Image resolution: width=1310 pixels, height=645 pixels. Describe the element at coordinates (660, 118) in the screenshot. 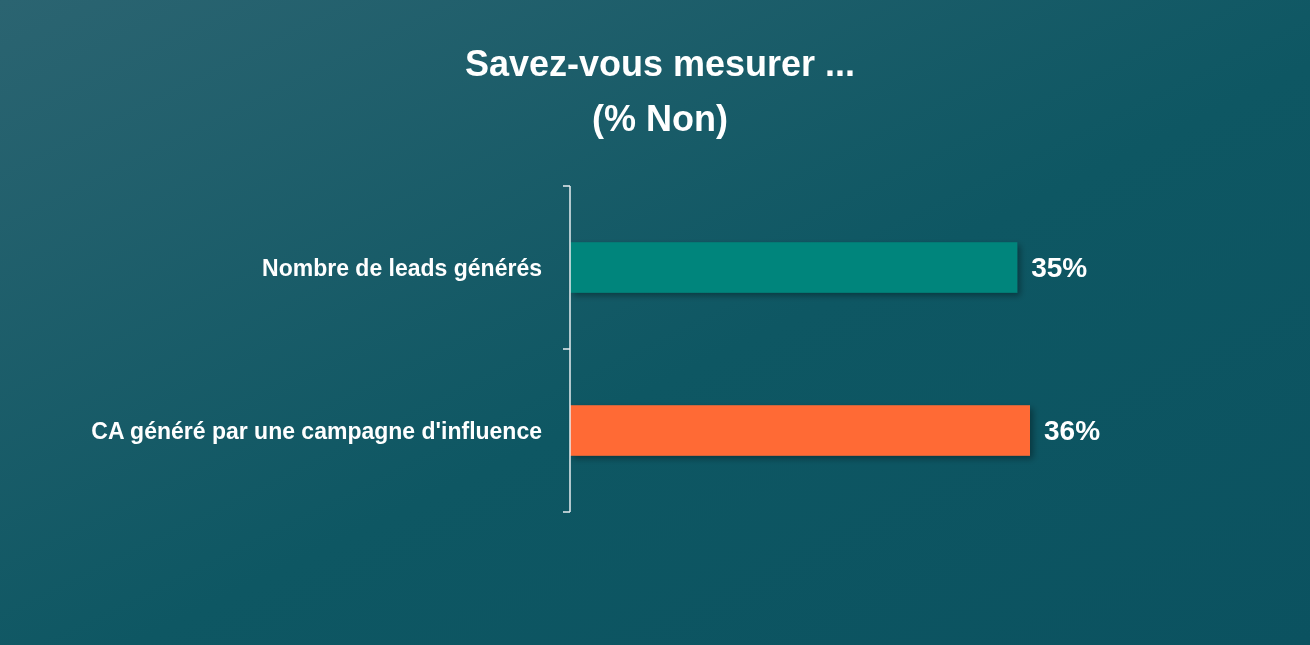

I see `chart-subtitle: (% Non)` at that location.